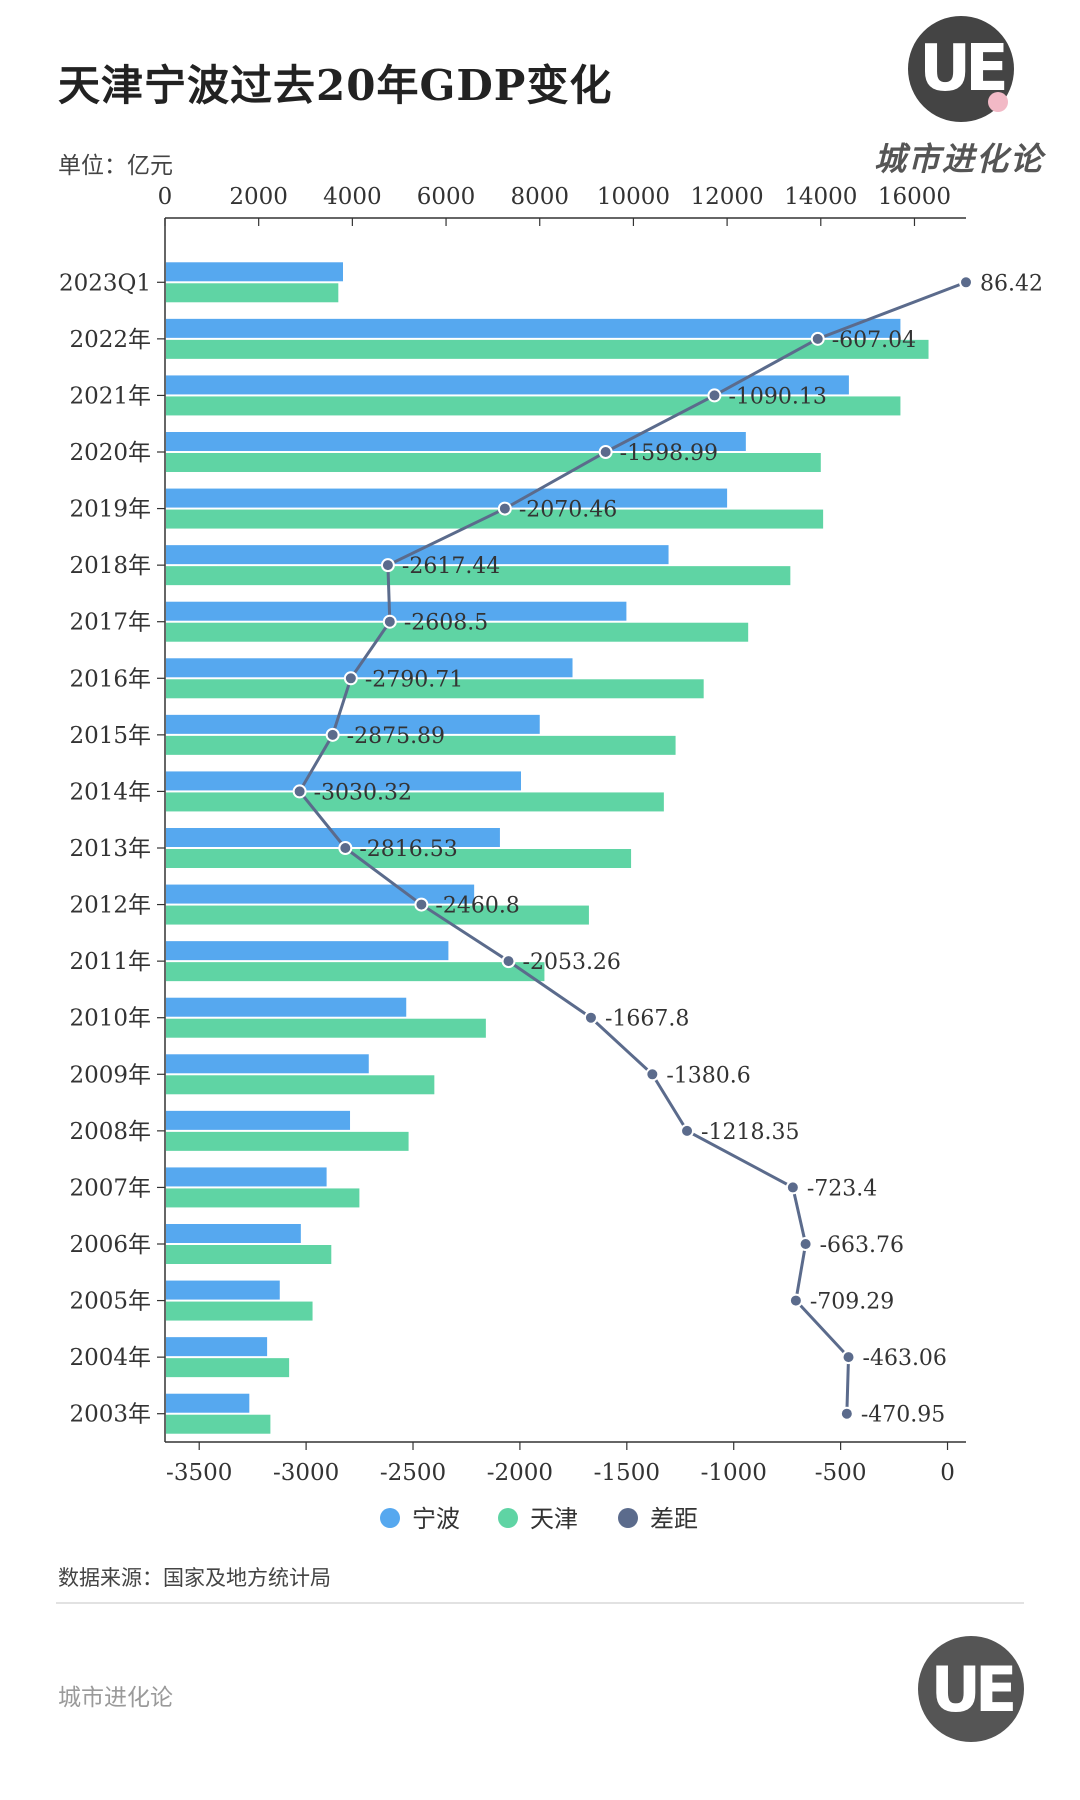 This screenshot has height=1800, width=1080. I want to click on bottom-axis-tick-label: -3500, so click(199, 1473).